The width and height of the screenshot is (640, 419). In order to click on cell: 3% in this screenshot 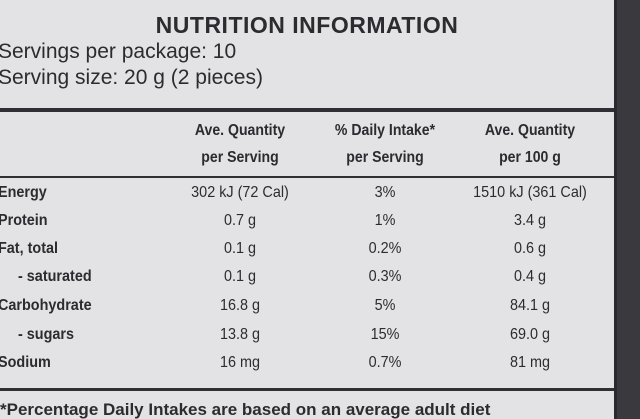, I will do `click(385, 192)`.